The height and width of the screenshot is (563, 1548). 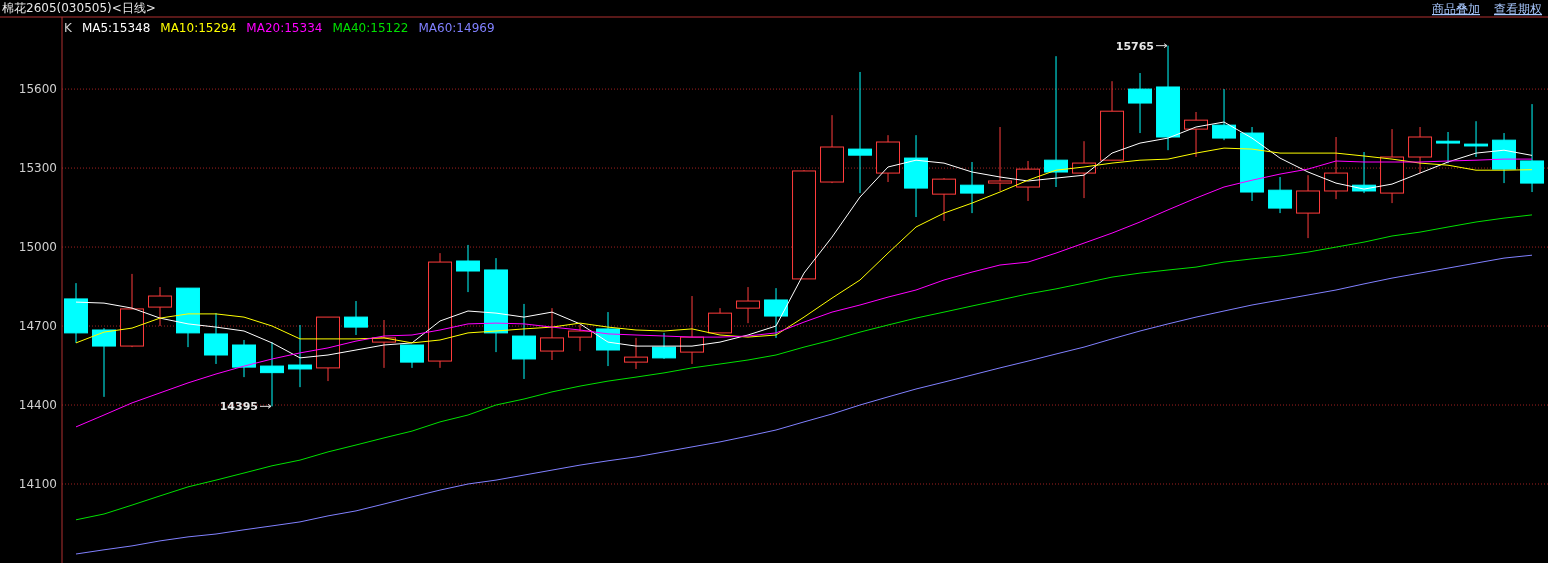 I want to click on annotation: 15765, so click(x=1135, y=46).